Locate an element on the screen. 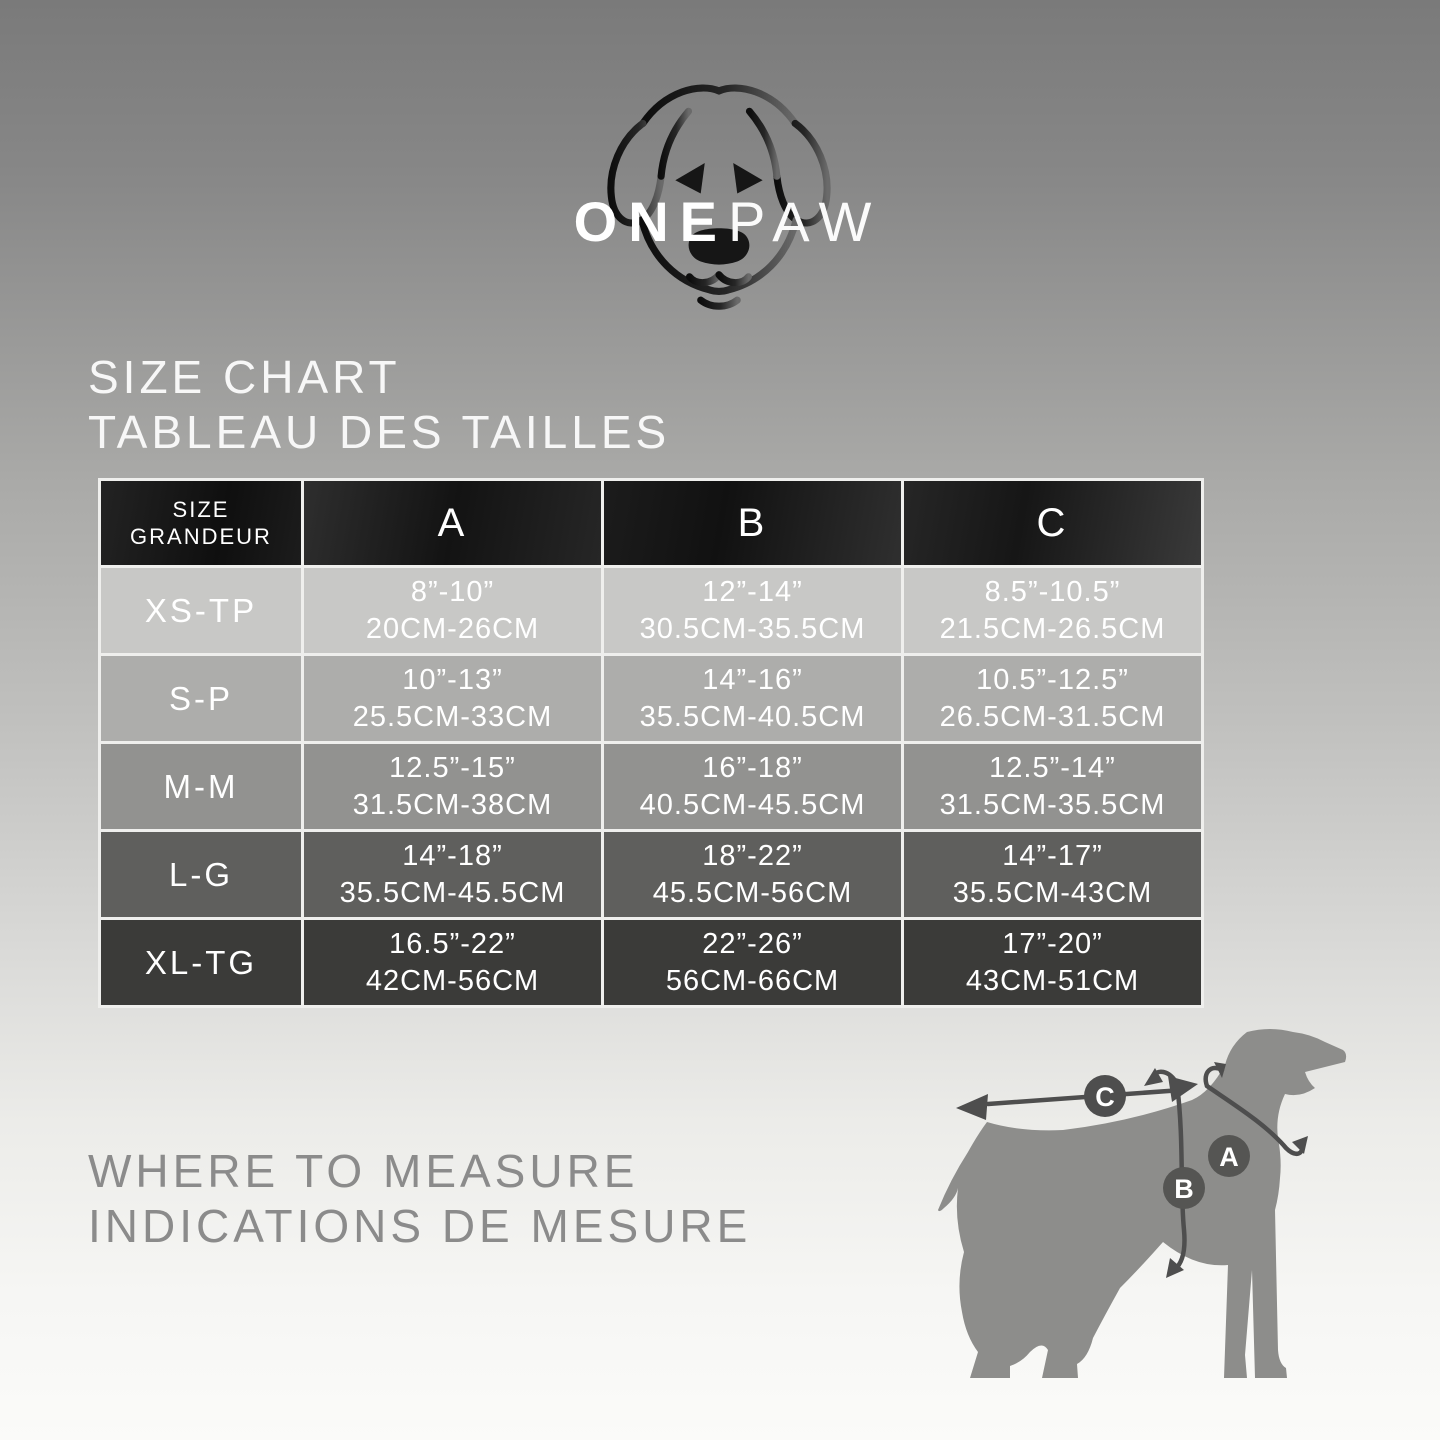  cell-s-c: 10.5”-12.5” 26.5CM-31.5CM is located at coordinates (1052, 698).